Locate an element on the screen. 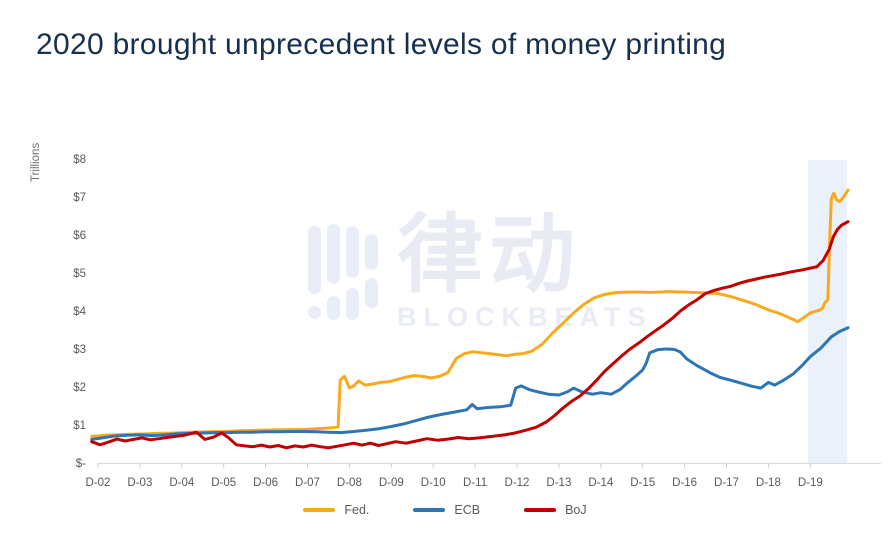  x-tick-label: D-12 is located at coordinates (517, 483).